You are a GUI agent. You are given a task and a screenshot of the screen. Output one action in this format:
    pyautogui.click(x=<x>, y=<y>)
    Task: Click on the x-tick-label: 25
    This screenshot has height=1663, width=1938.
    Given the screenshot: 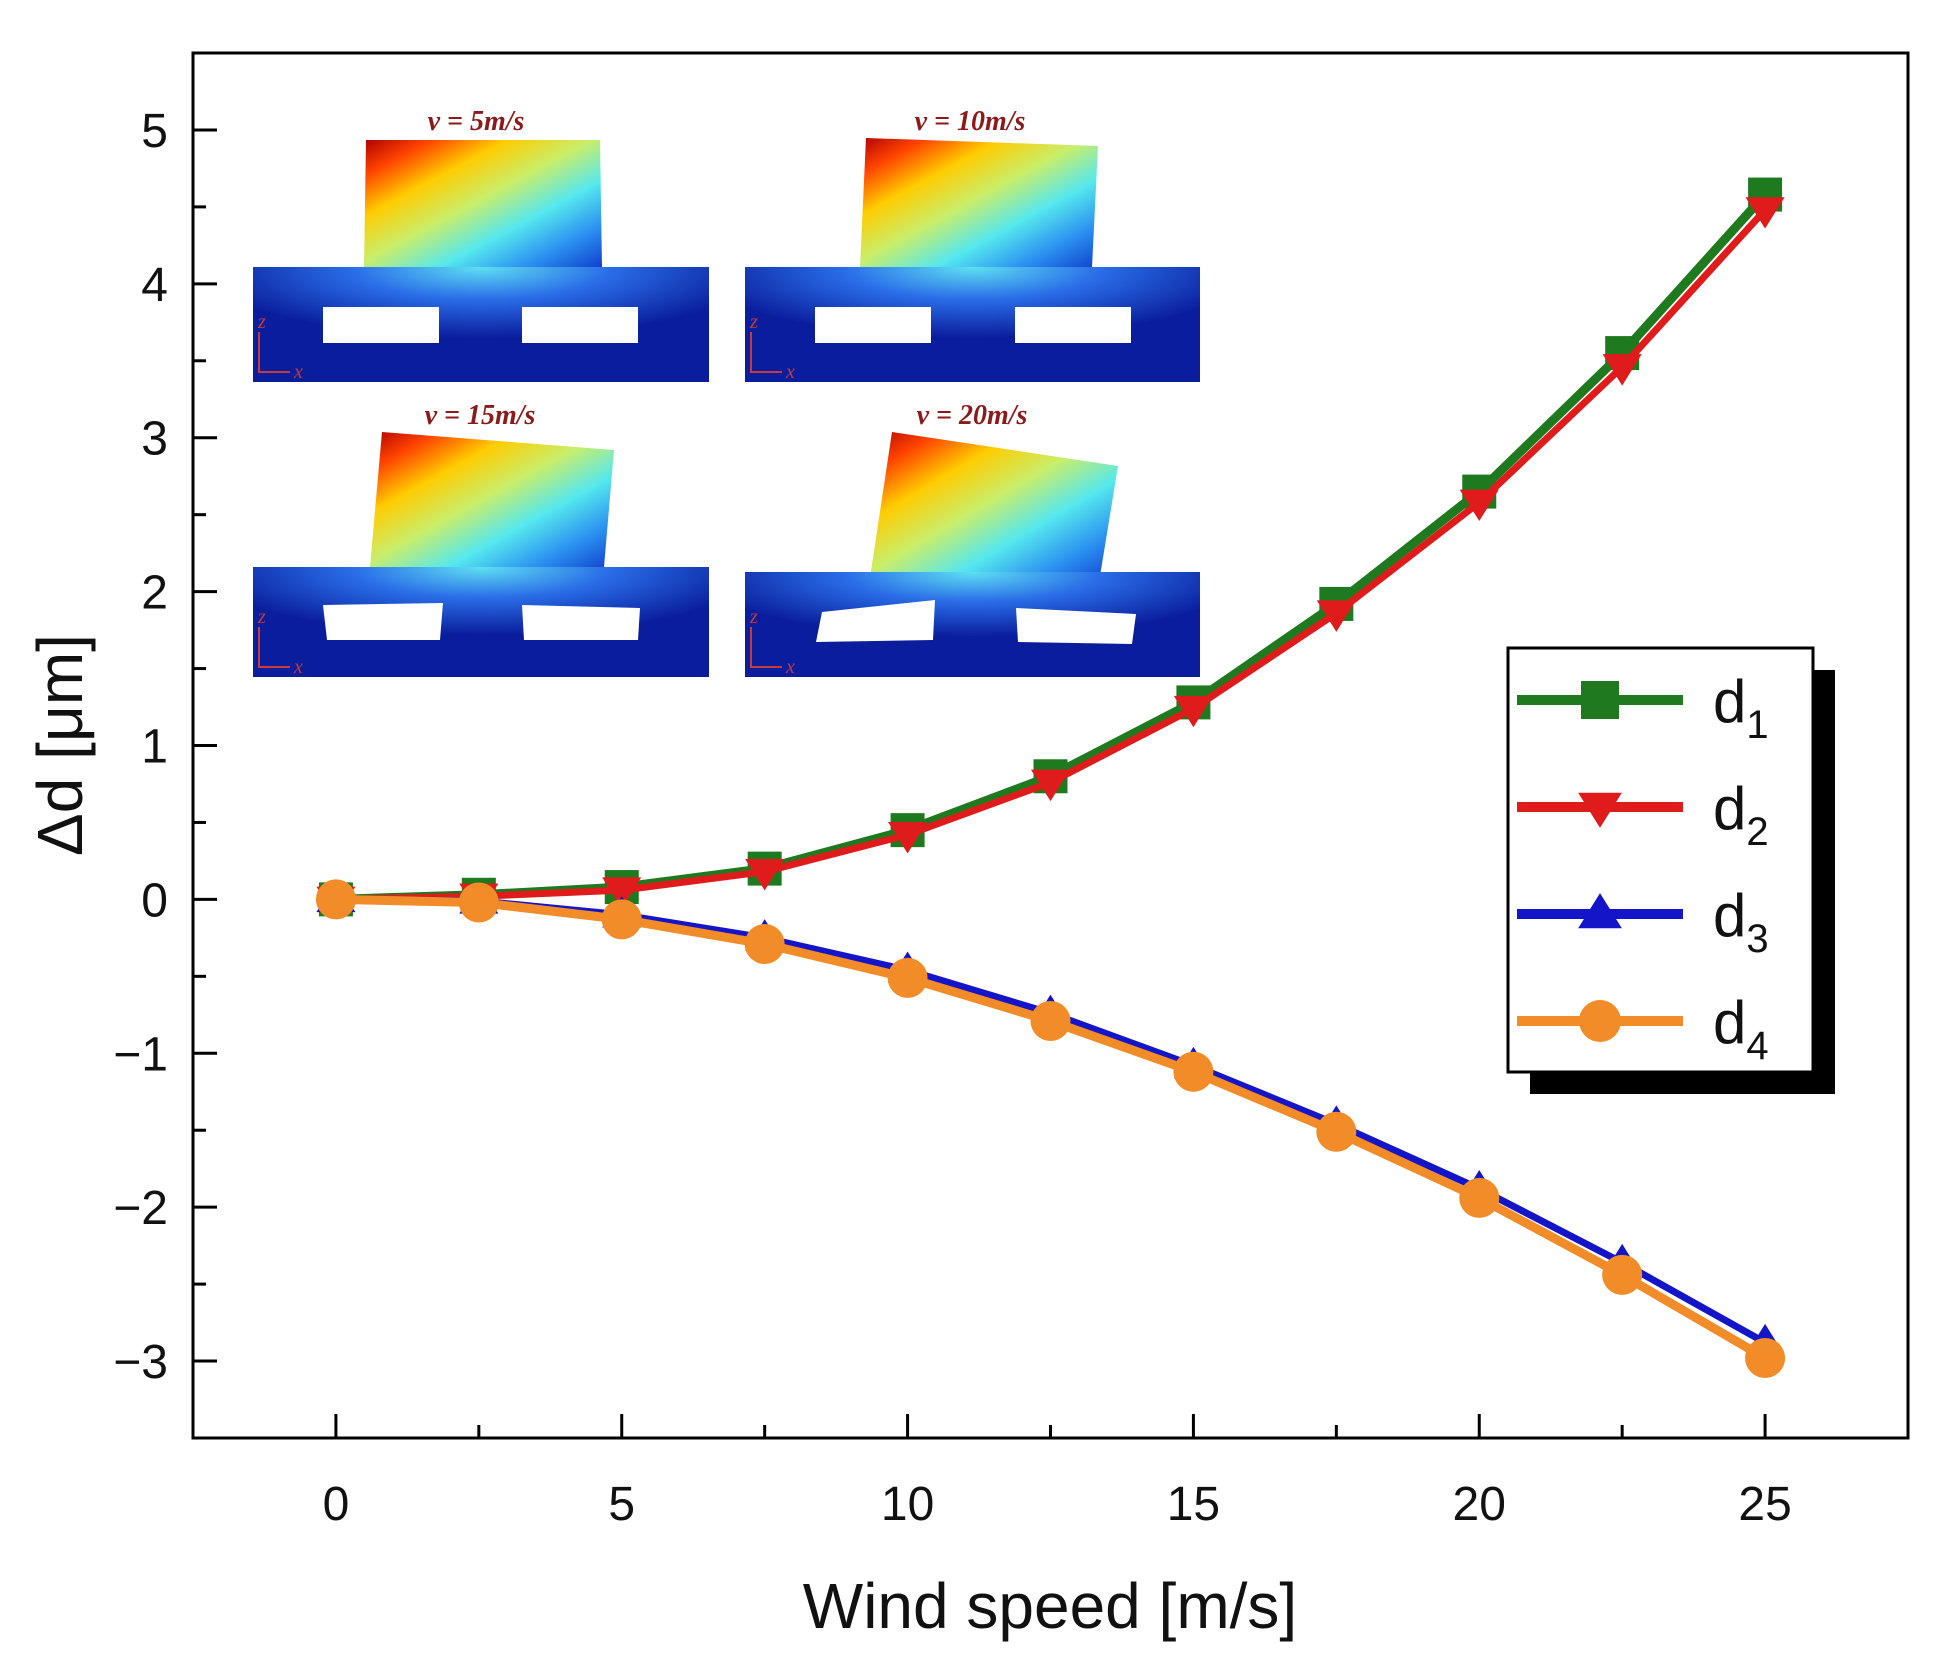 What is the action you would take?
    pyautogui.click(x=1764, y=1504)
    